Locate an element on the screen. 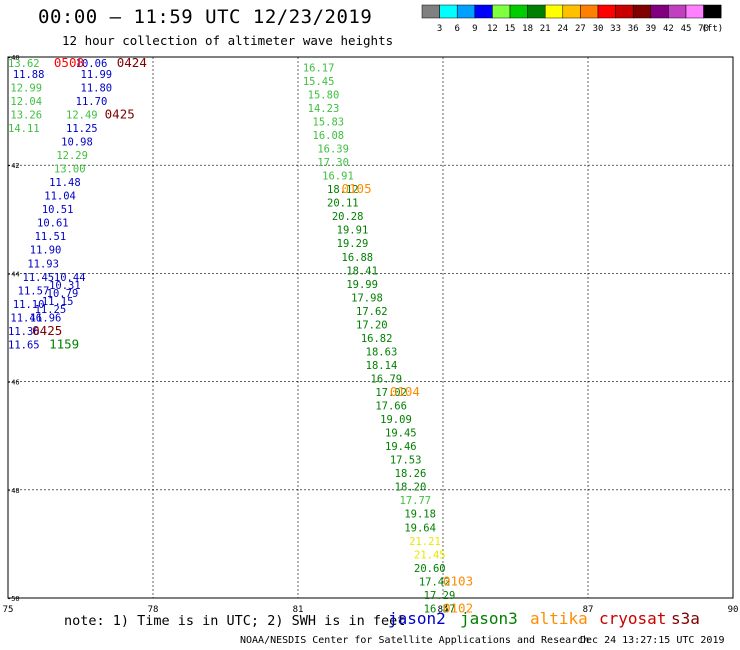 This screenshot has height=650, width=740. wave-height-label: 11.80 is located at coordinates (97, 88).